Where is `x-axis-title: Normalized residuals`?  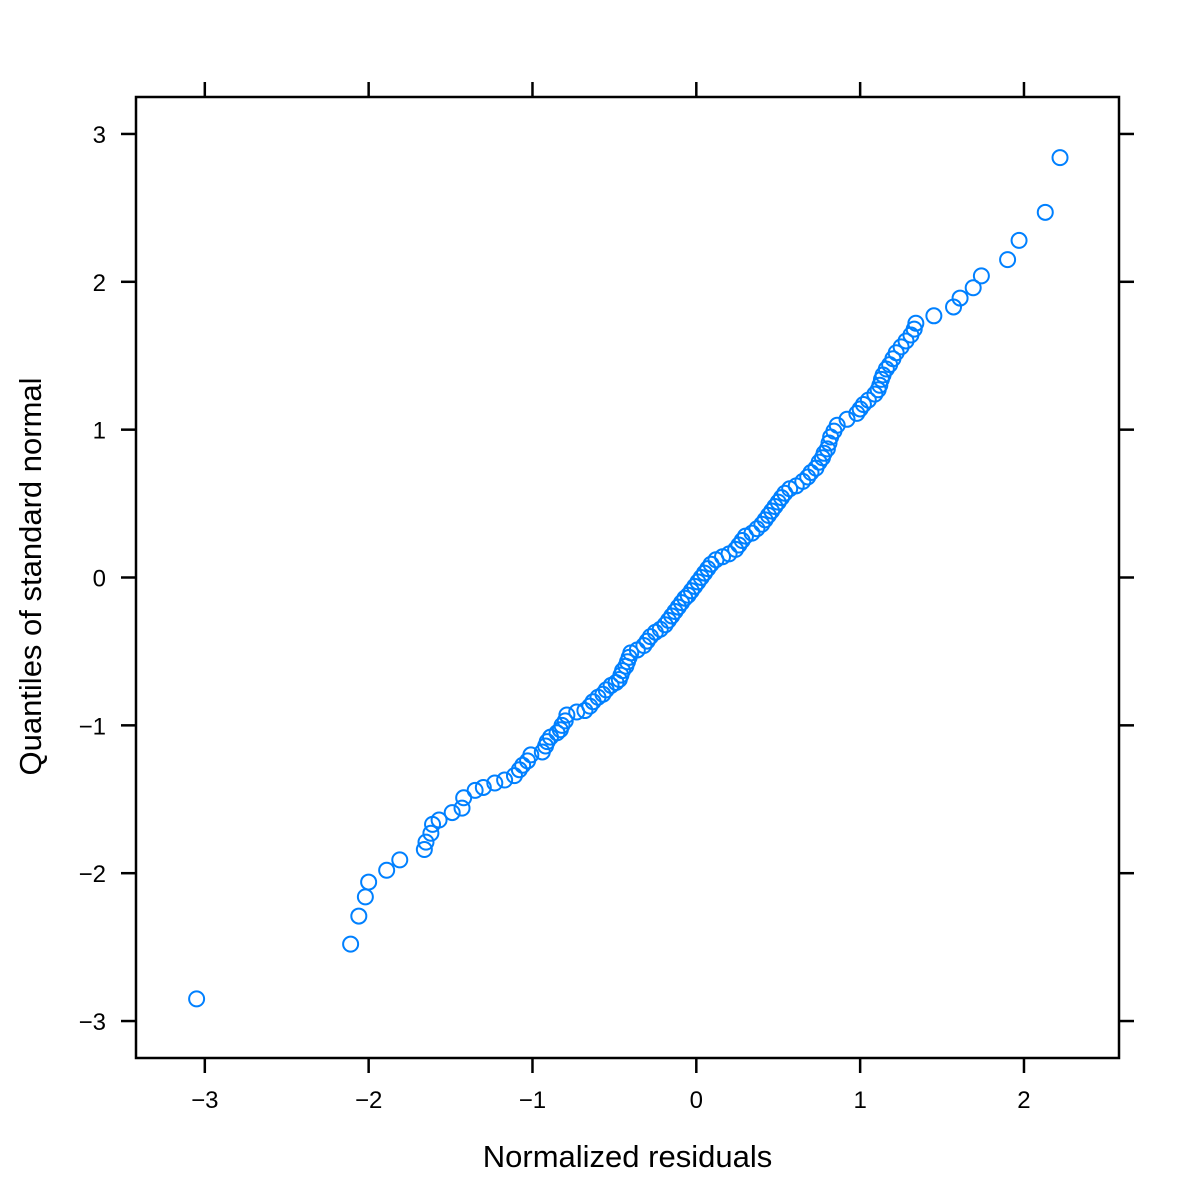
x-axis-title: Normalized residuals is located at coordinates (627, 1156).